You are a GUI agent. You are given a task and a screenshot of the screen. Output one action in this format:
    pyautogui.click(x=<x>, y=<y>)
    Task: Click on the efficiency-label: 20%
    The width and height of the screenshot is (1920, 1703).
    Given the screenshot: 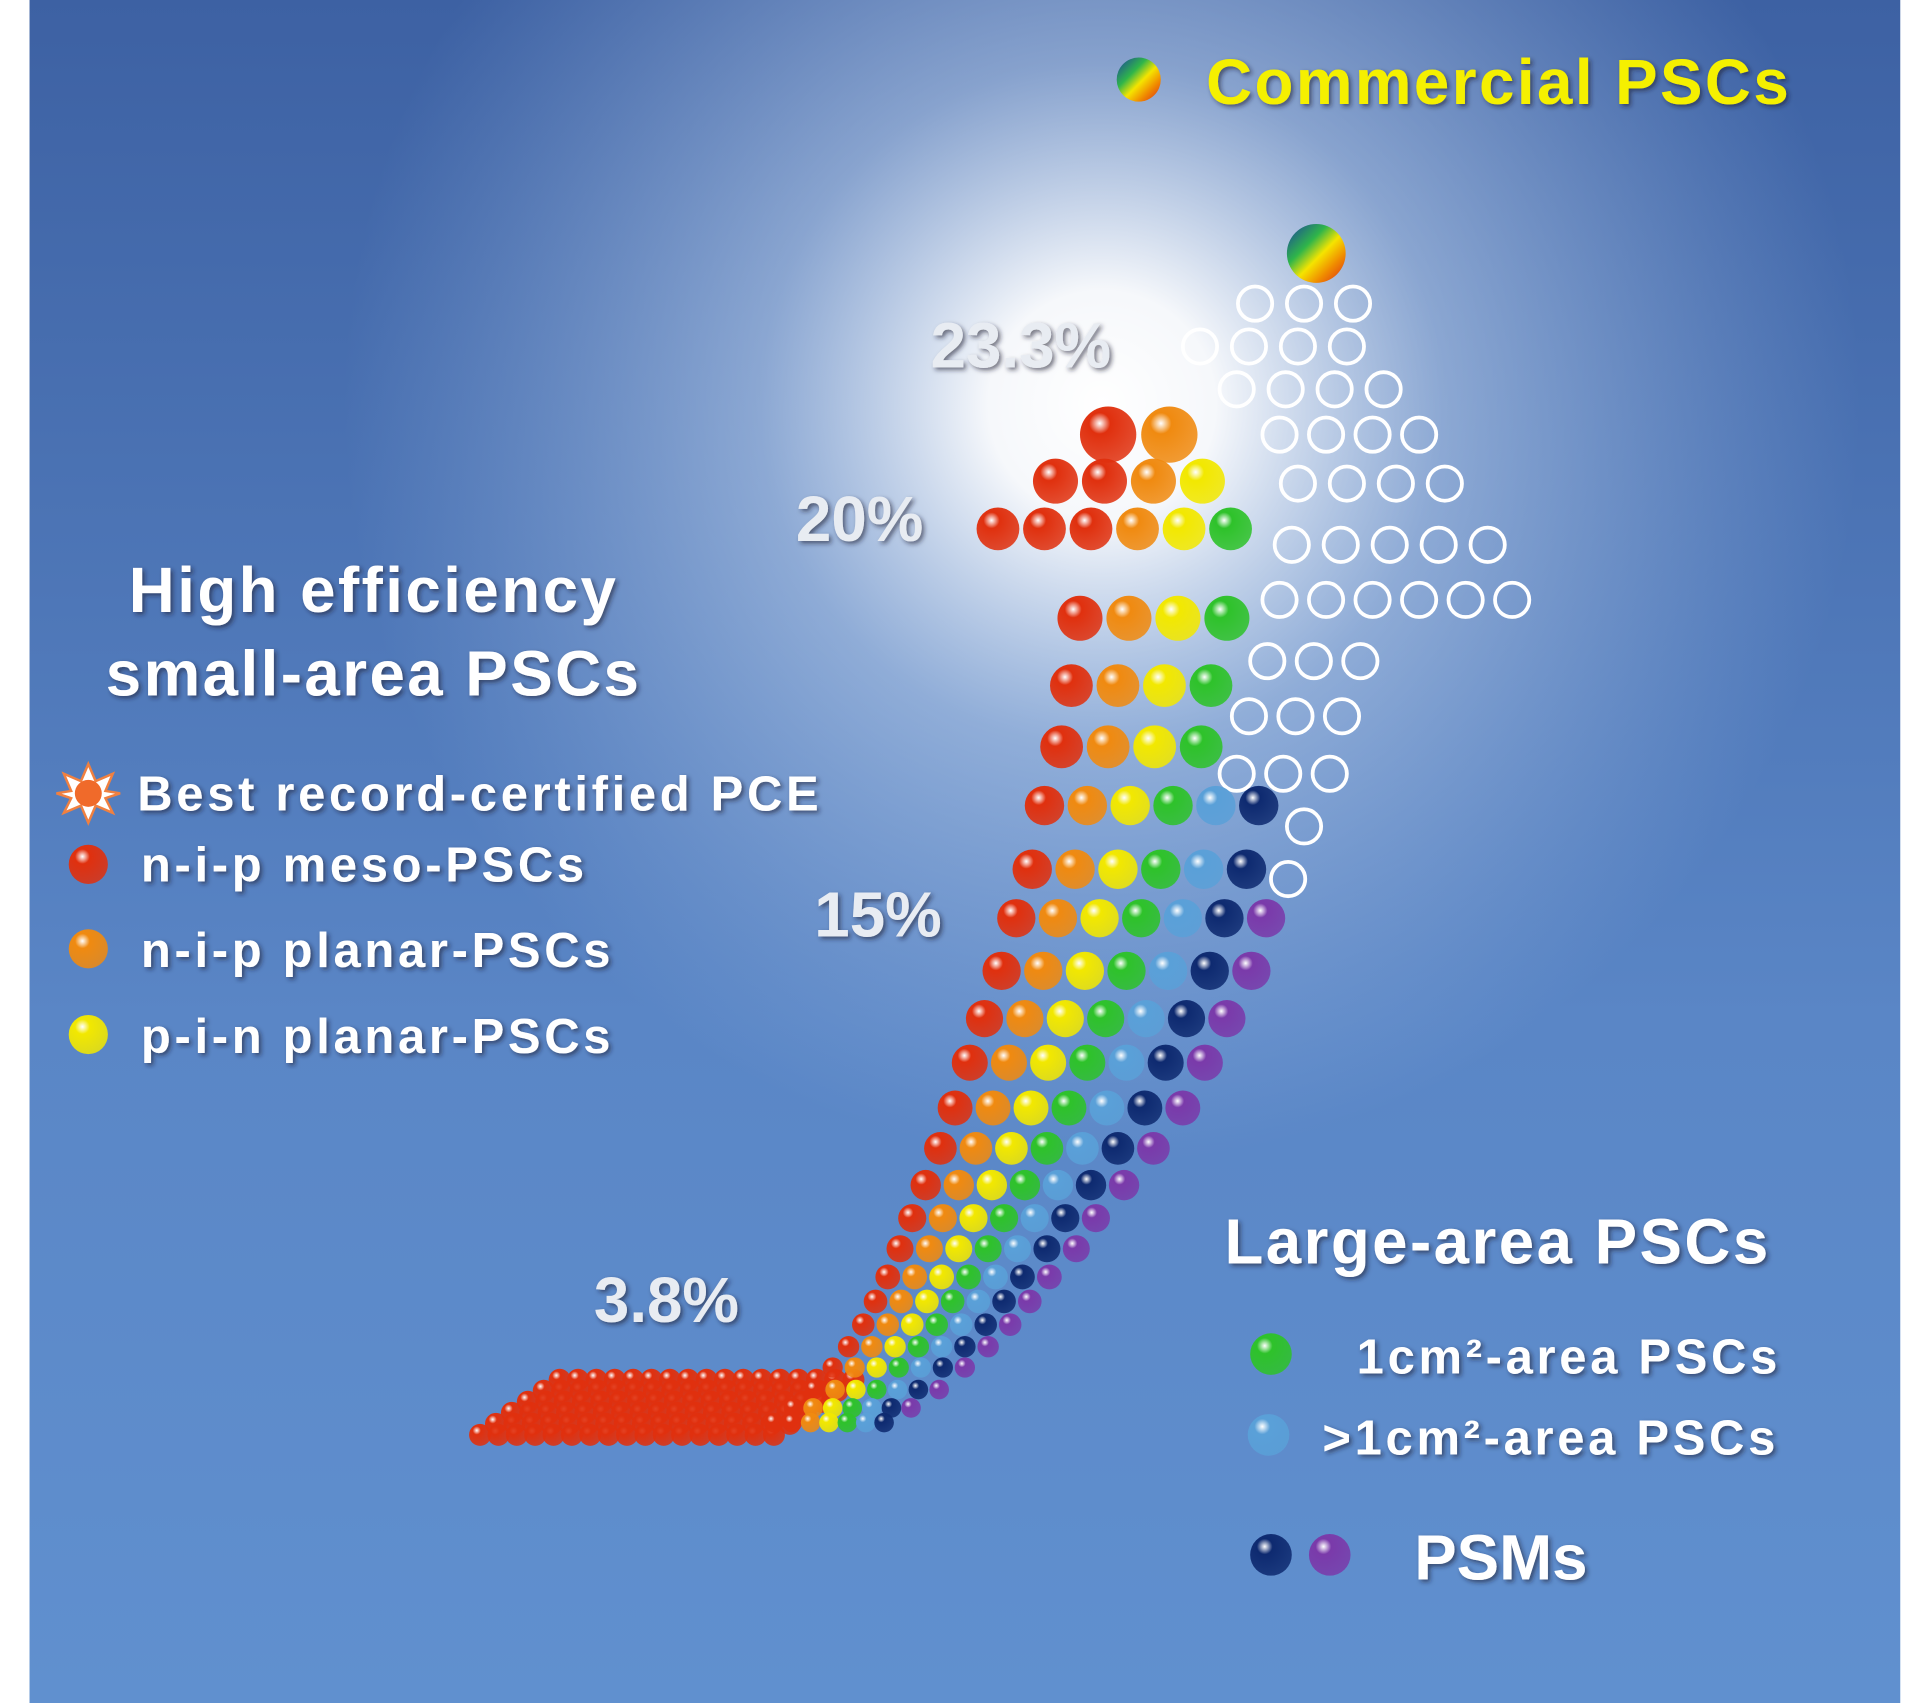 What is the action you would take?
    pyautogui.click(x=859, y=519)
    